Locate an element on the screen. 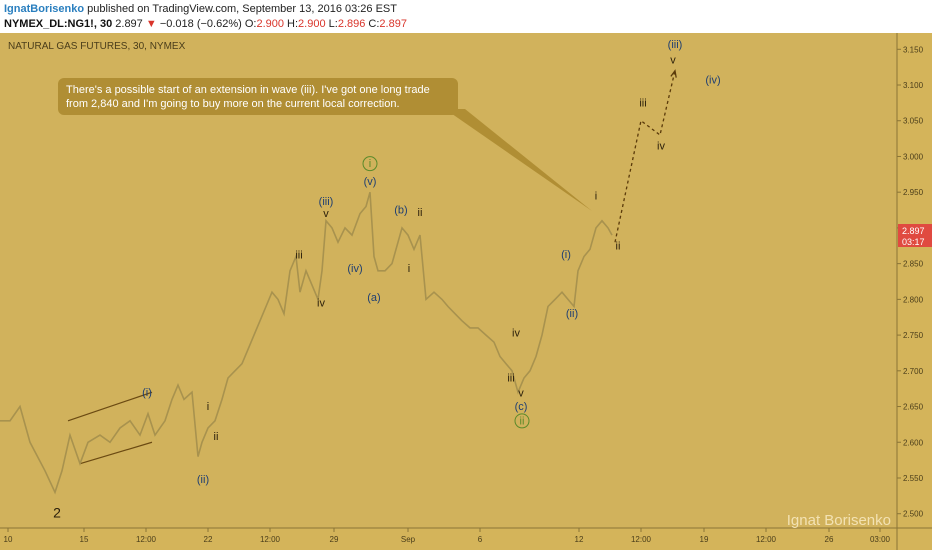 The image size is (932, 555). x-tick-label: 03:00 is located at coordinates (880, 539).